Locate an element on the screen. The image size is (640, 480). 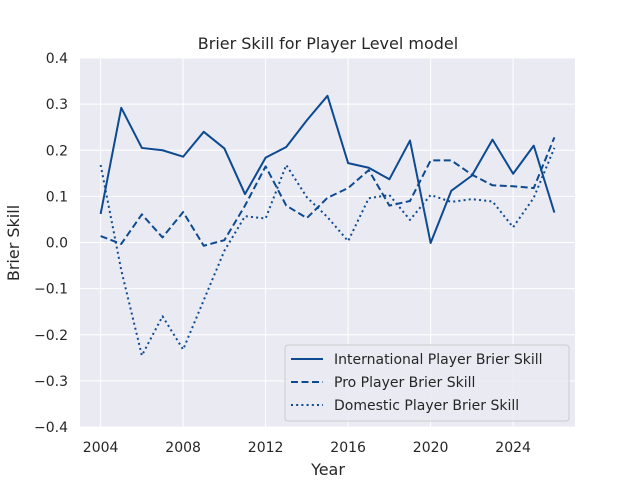
x-tick-label: 2016 is located at coordinates (348, 448).